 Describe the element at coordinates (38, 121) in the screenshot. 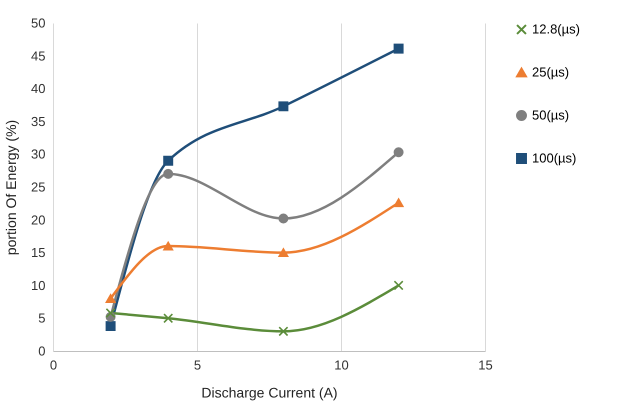

I see `y-tick-label: 35` at that location.